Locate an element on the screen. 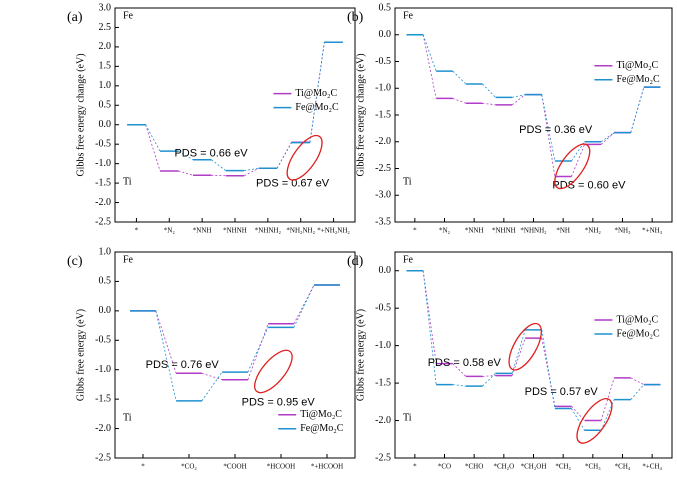  panel-label: (d) is located at coordinates (355, 261).